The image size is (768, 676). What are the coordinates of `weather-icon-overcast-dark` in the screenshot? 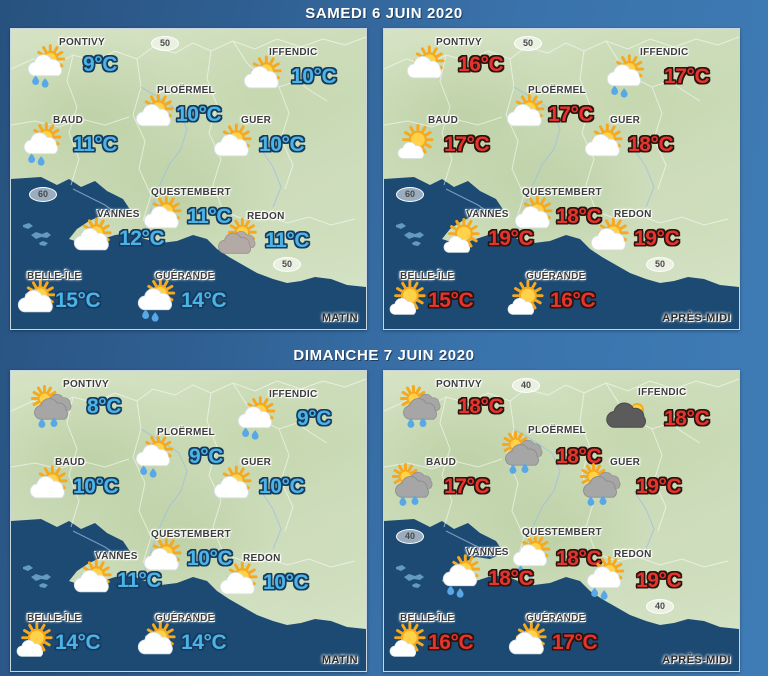 It's located at (625, 416).